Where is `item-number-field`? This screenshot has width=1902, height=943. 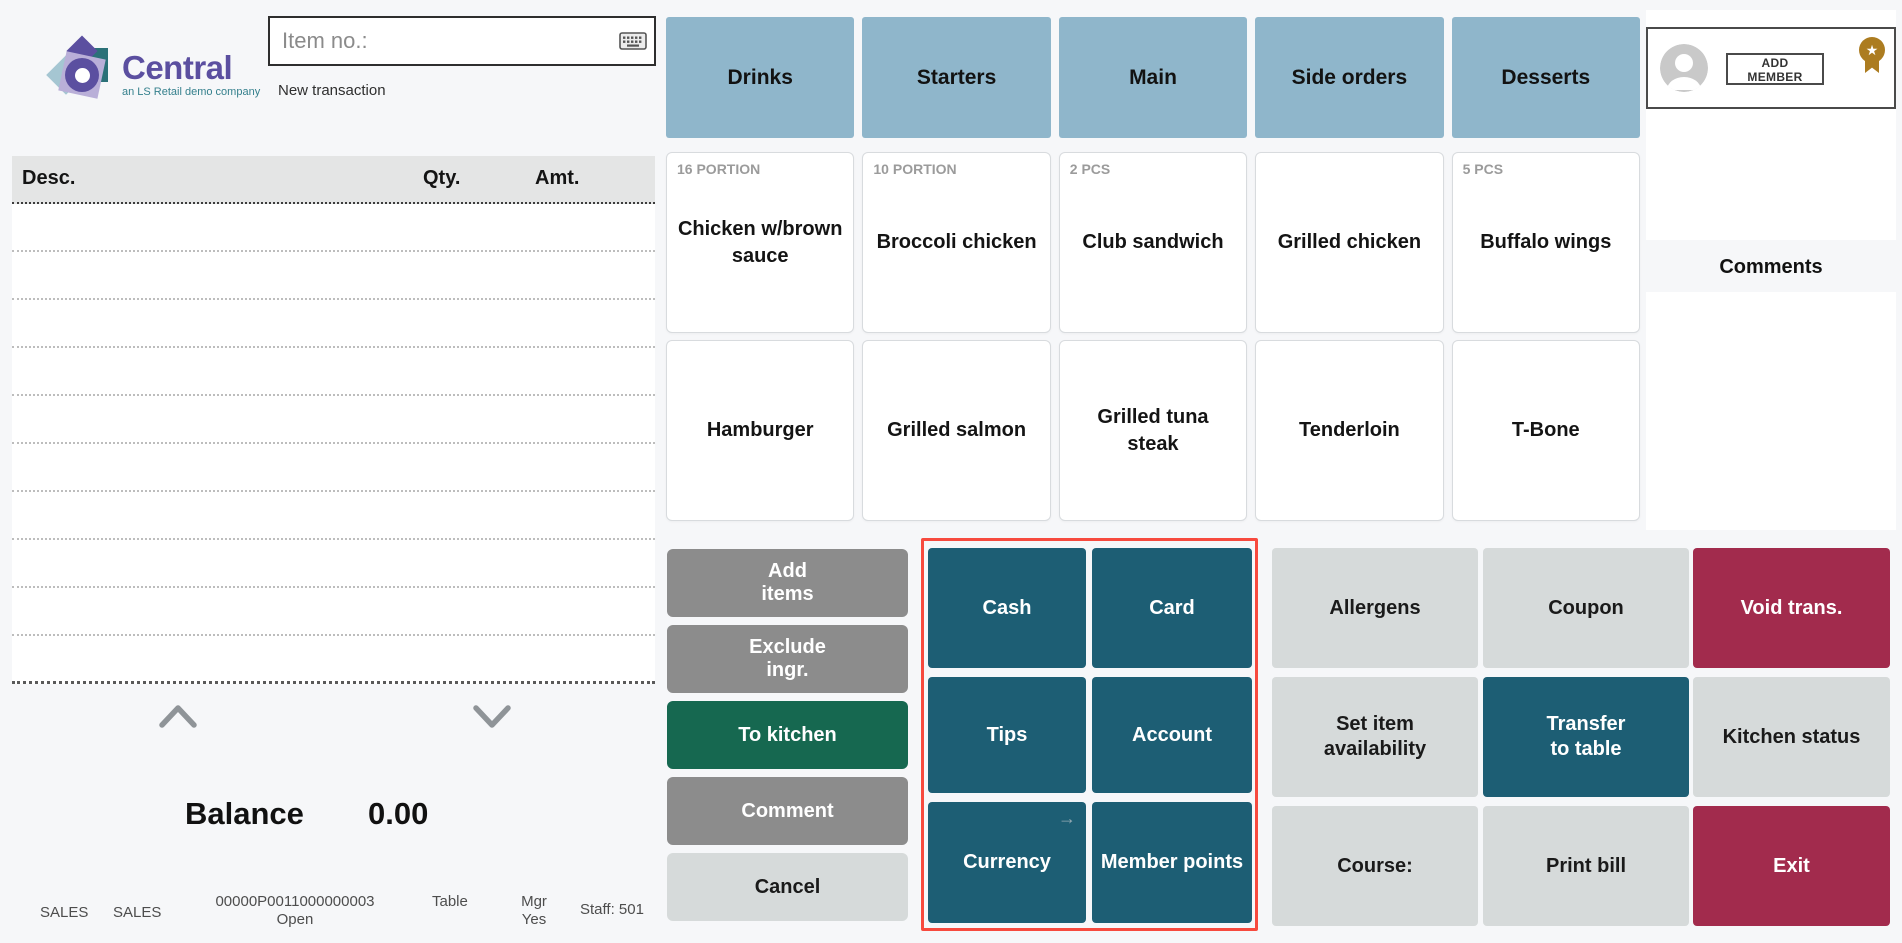 item-number-field is located at coordinates (462, 41).